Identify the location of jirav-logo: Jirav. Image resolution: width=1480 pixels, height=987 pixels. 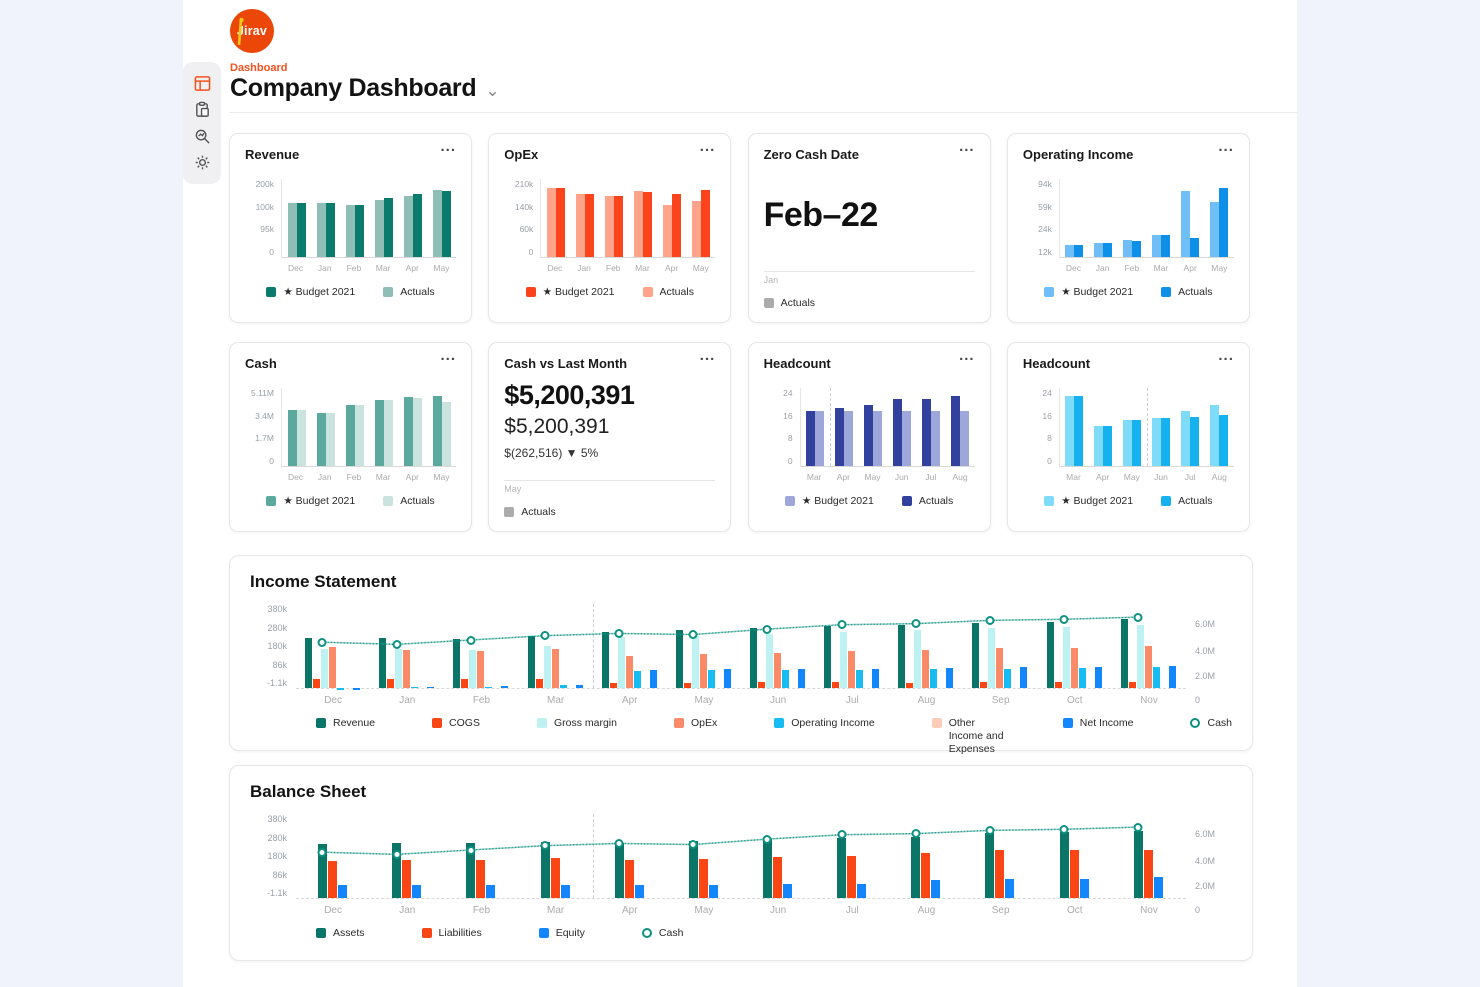
(252, 31).